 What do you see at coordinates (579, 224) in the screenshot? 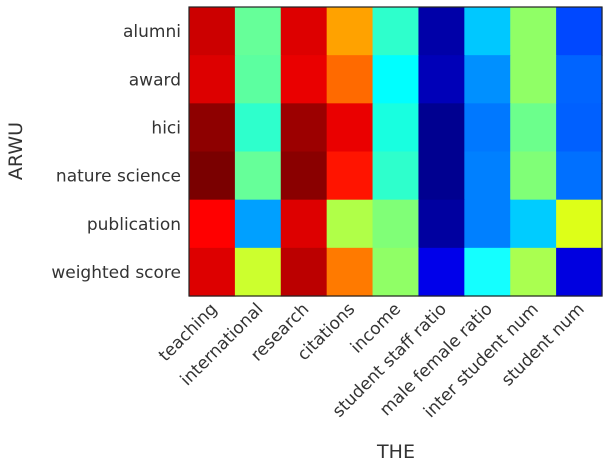
I see `heatmap-cell-publication-student-num` at bounding box center [579, 224].